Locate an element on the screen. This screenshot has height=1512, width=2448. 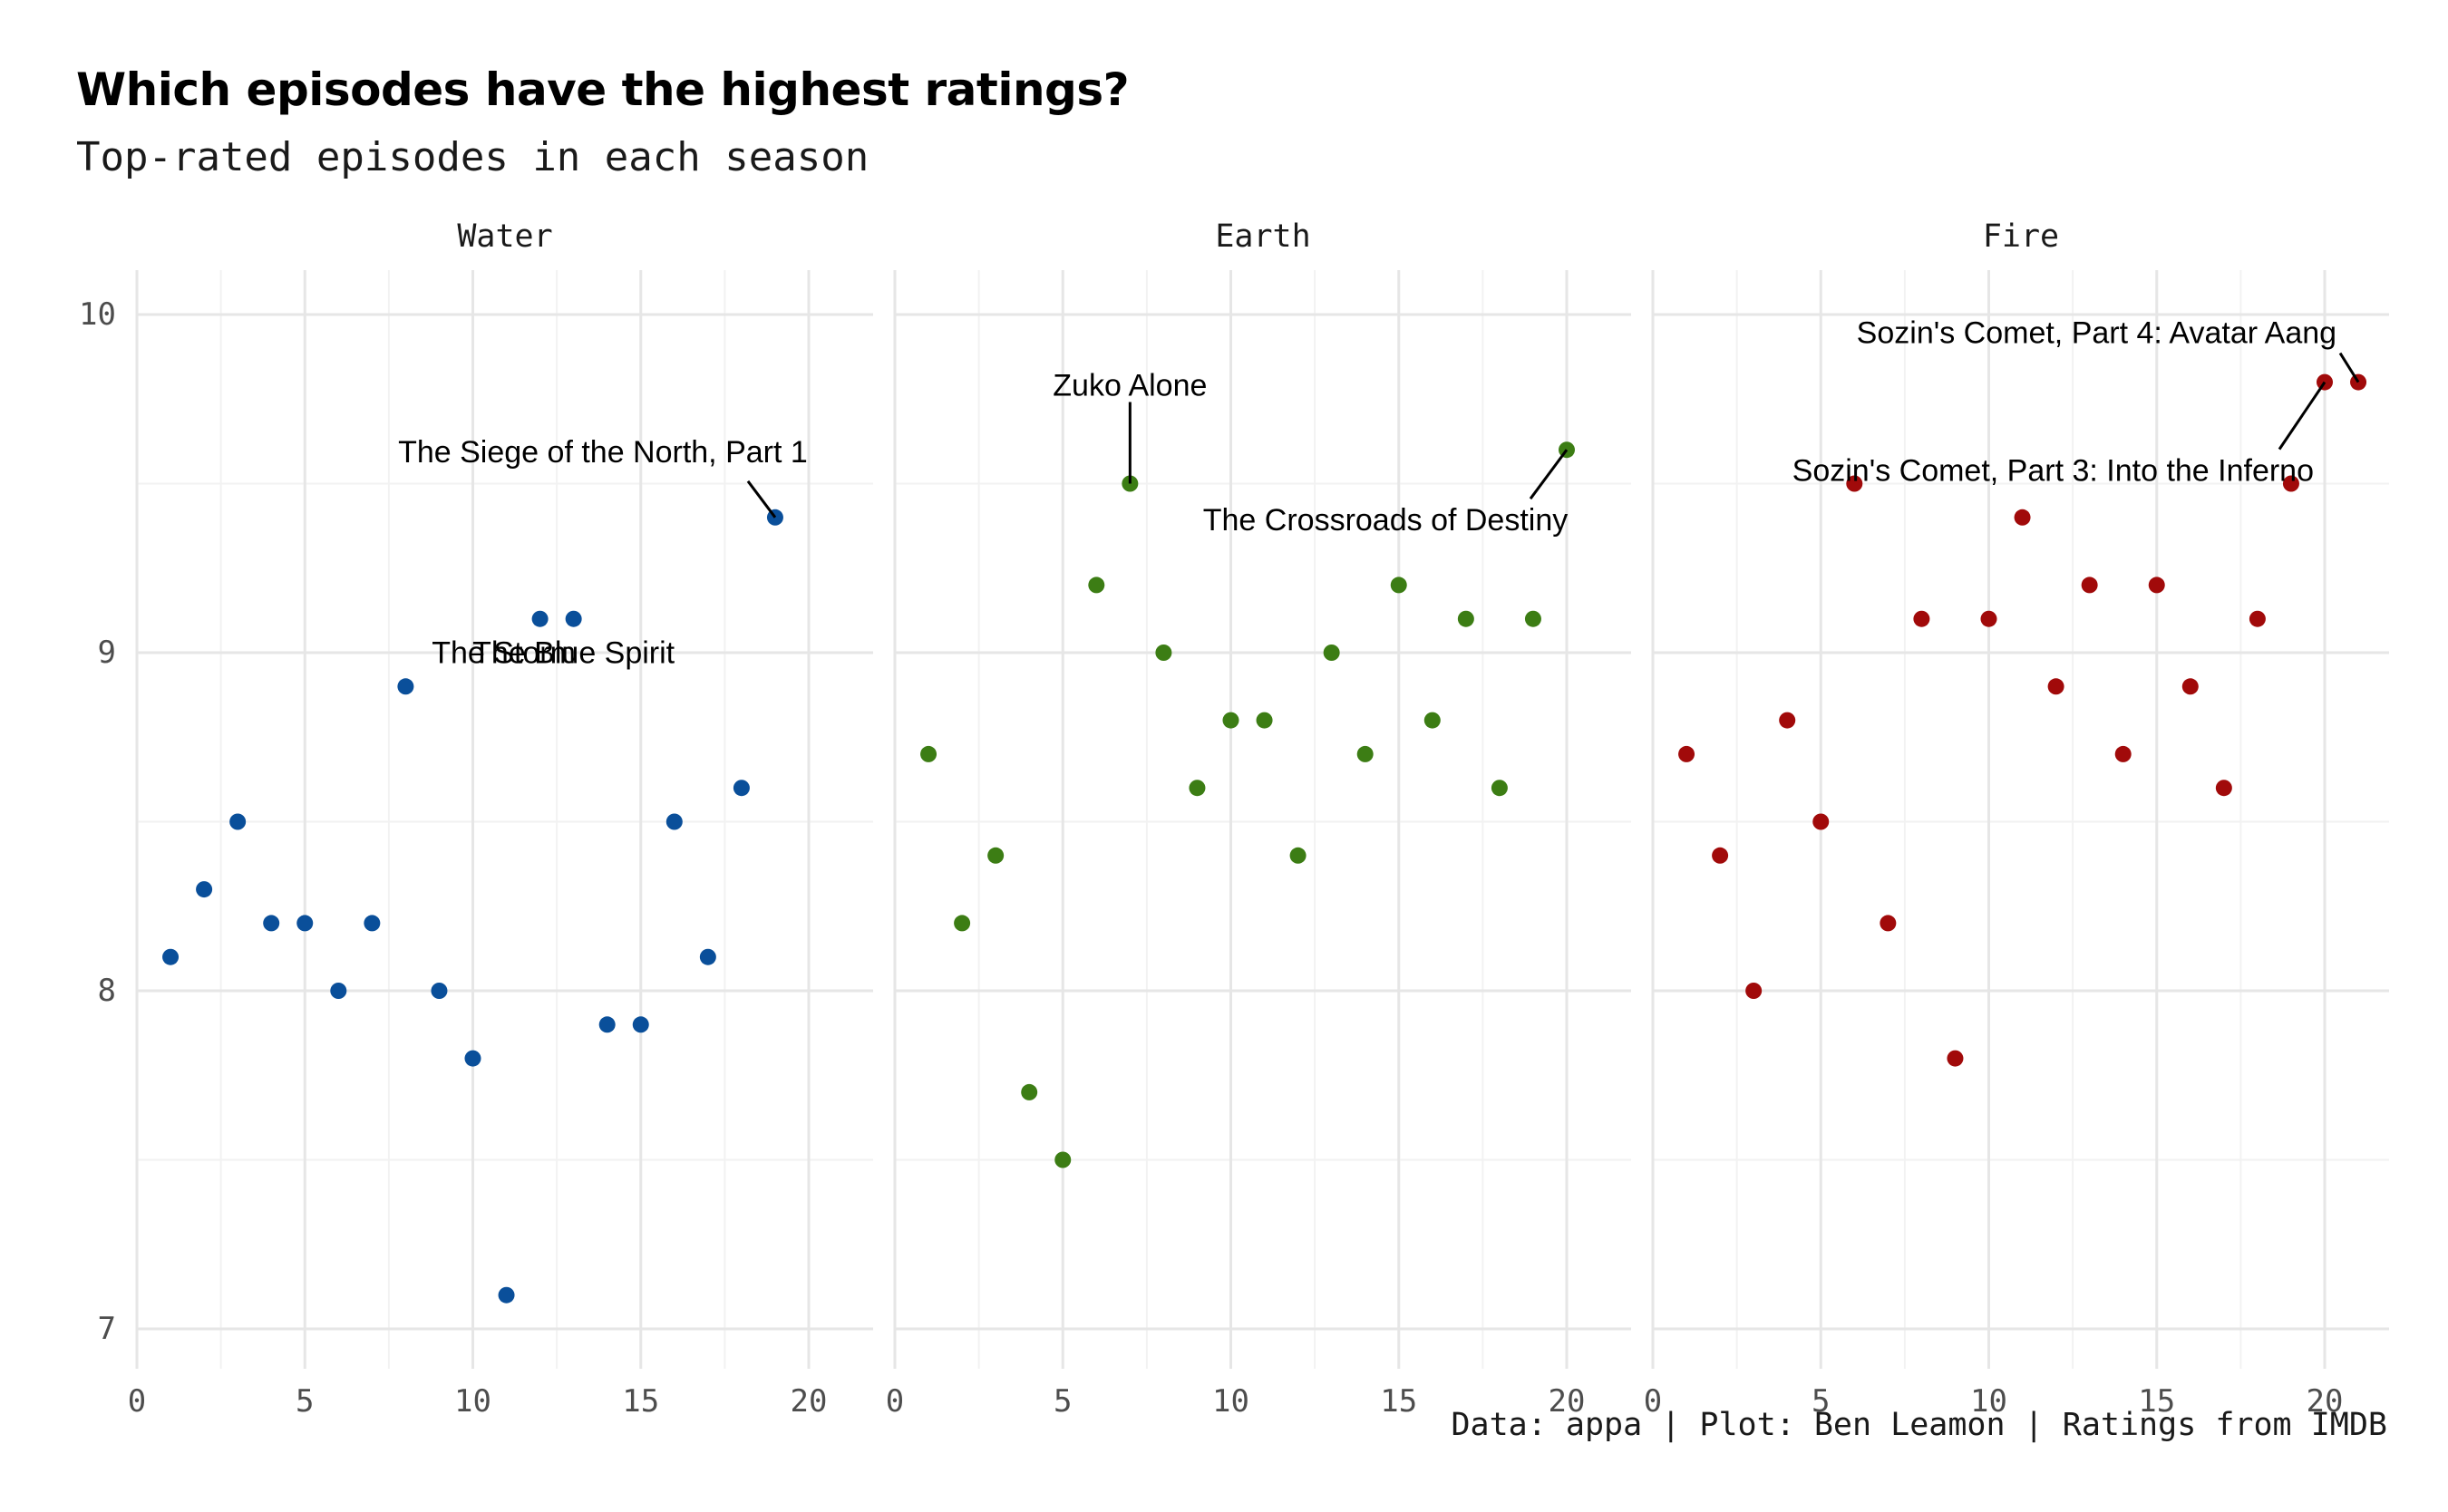
y-tick-label: 9 is located at coordinates (107, 653).